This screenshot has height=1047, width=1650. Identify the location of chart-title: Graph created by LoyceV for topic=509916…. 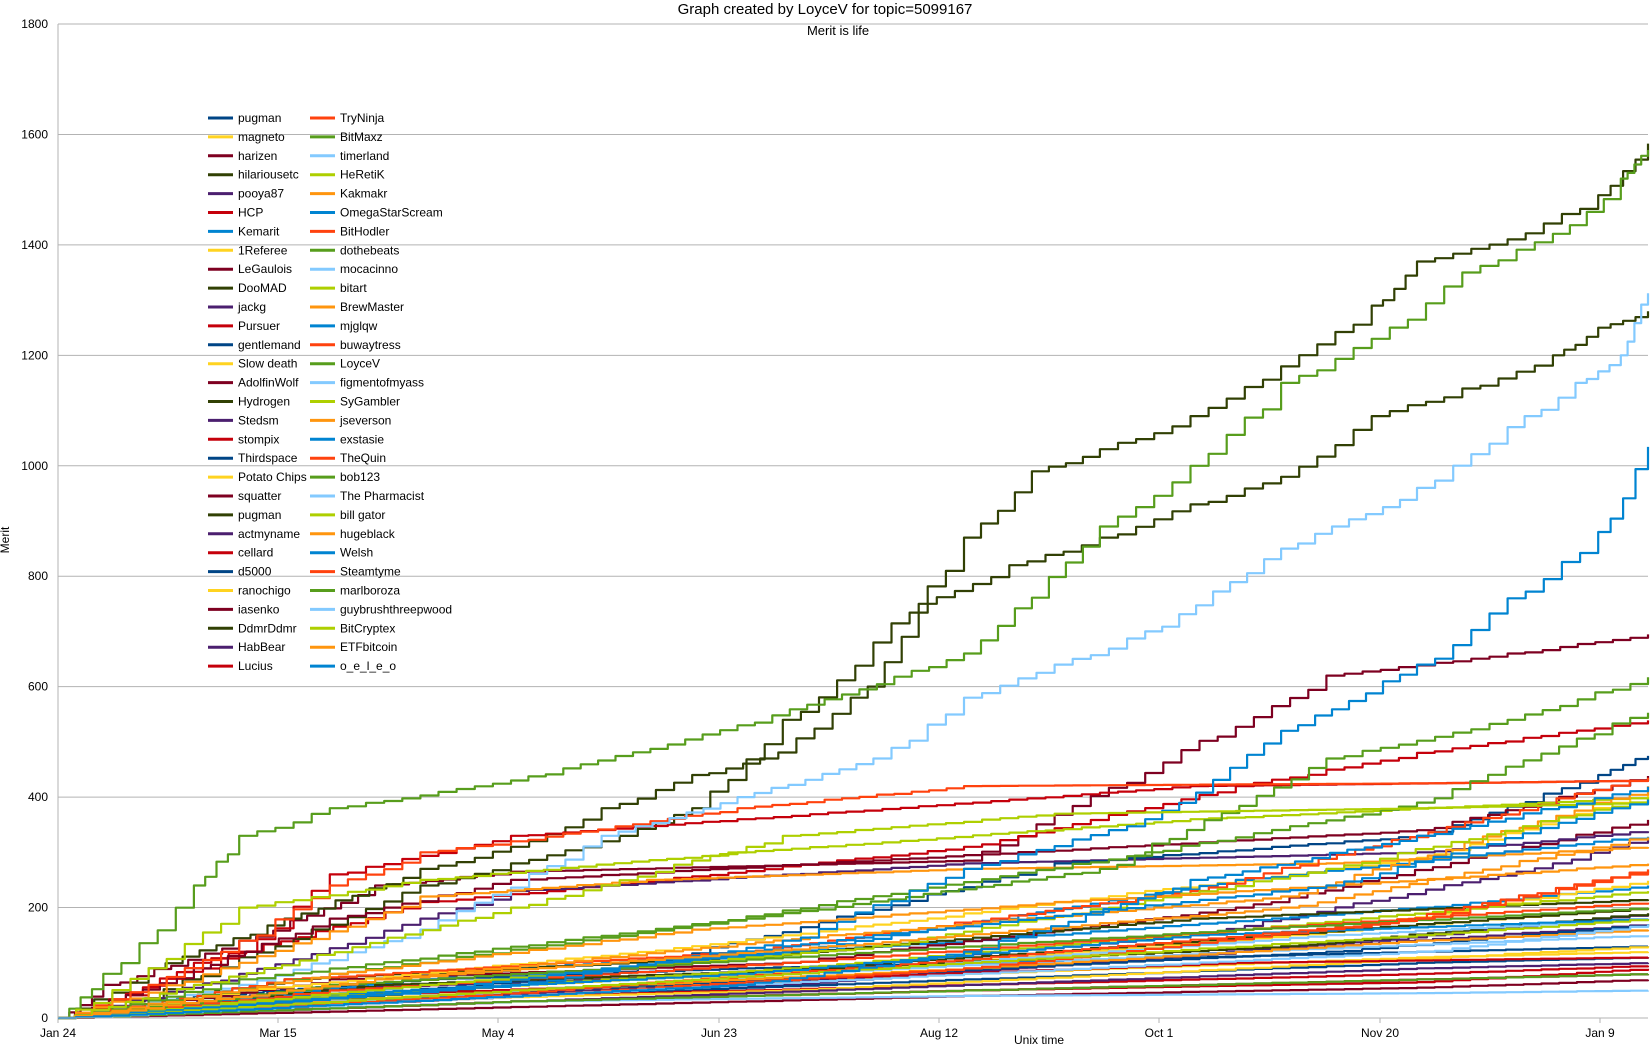
(825, 9).